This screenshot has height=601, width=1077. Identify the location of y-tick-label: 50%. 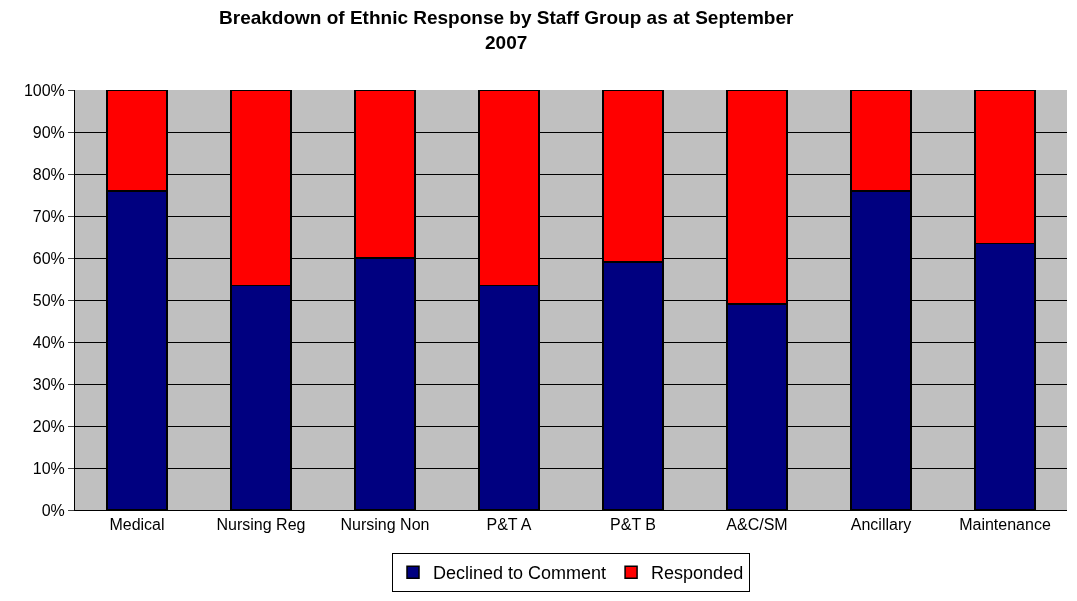
(48, 300).